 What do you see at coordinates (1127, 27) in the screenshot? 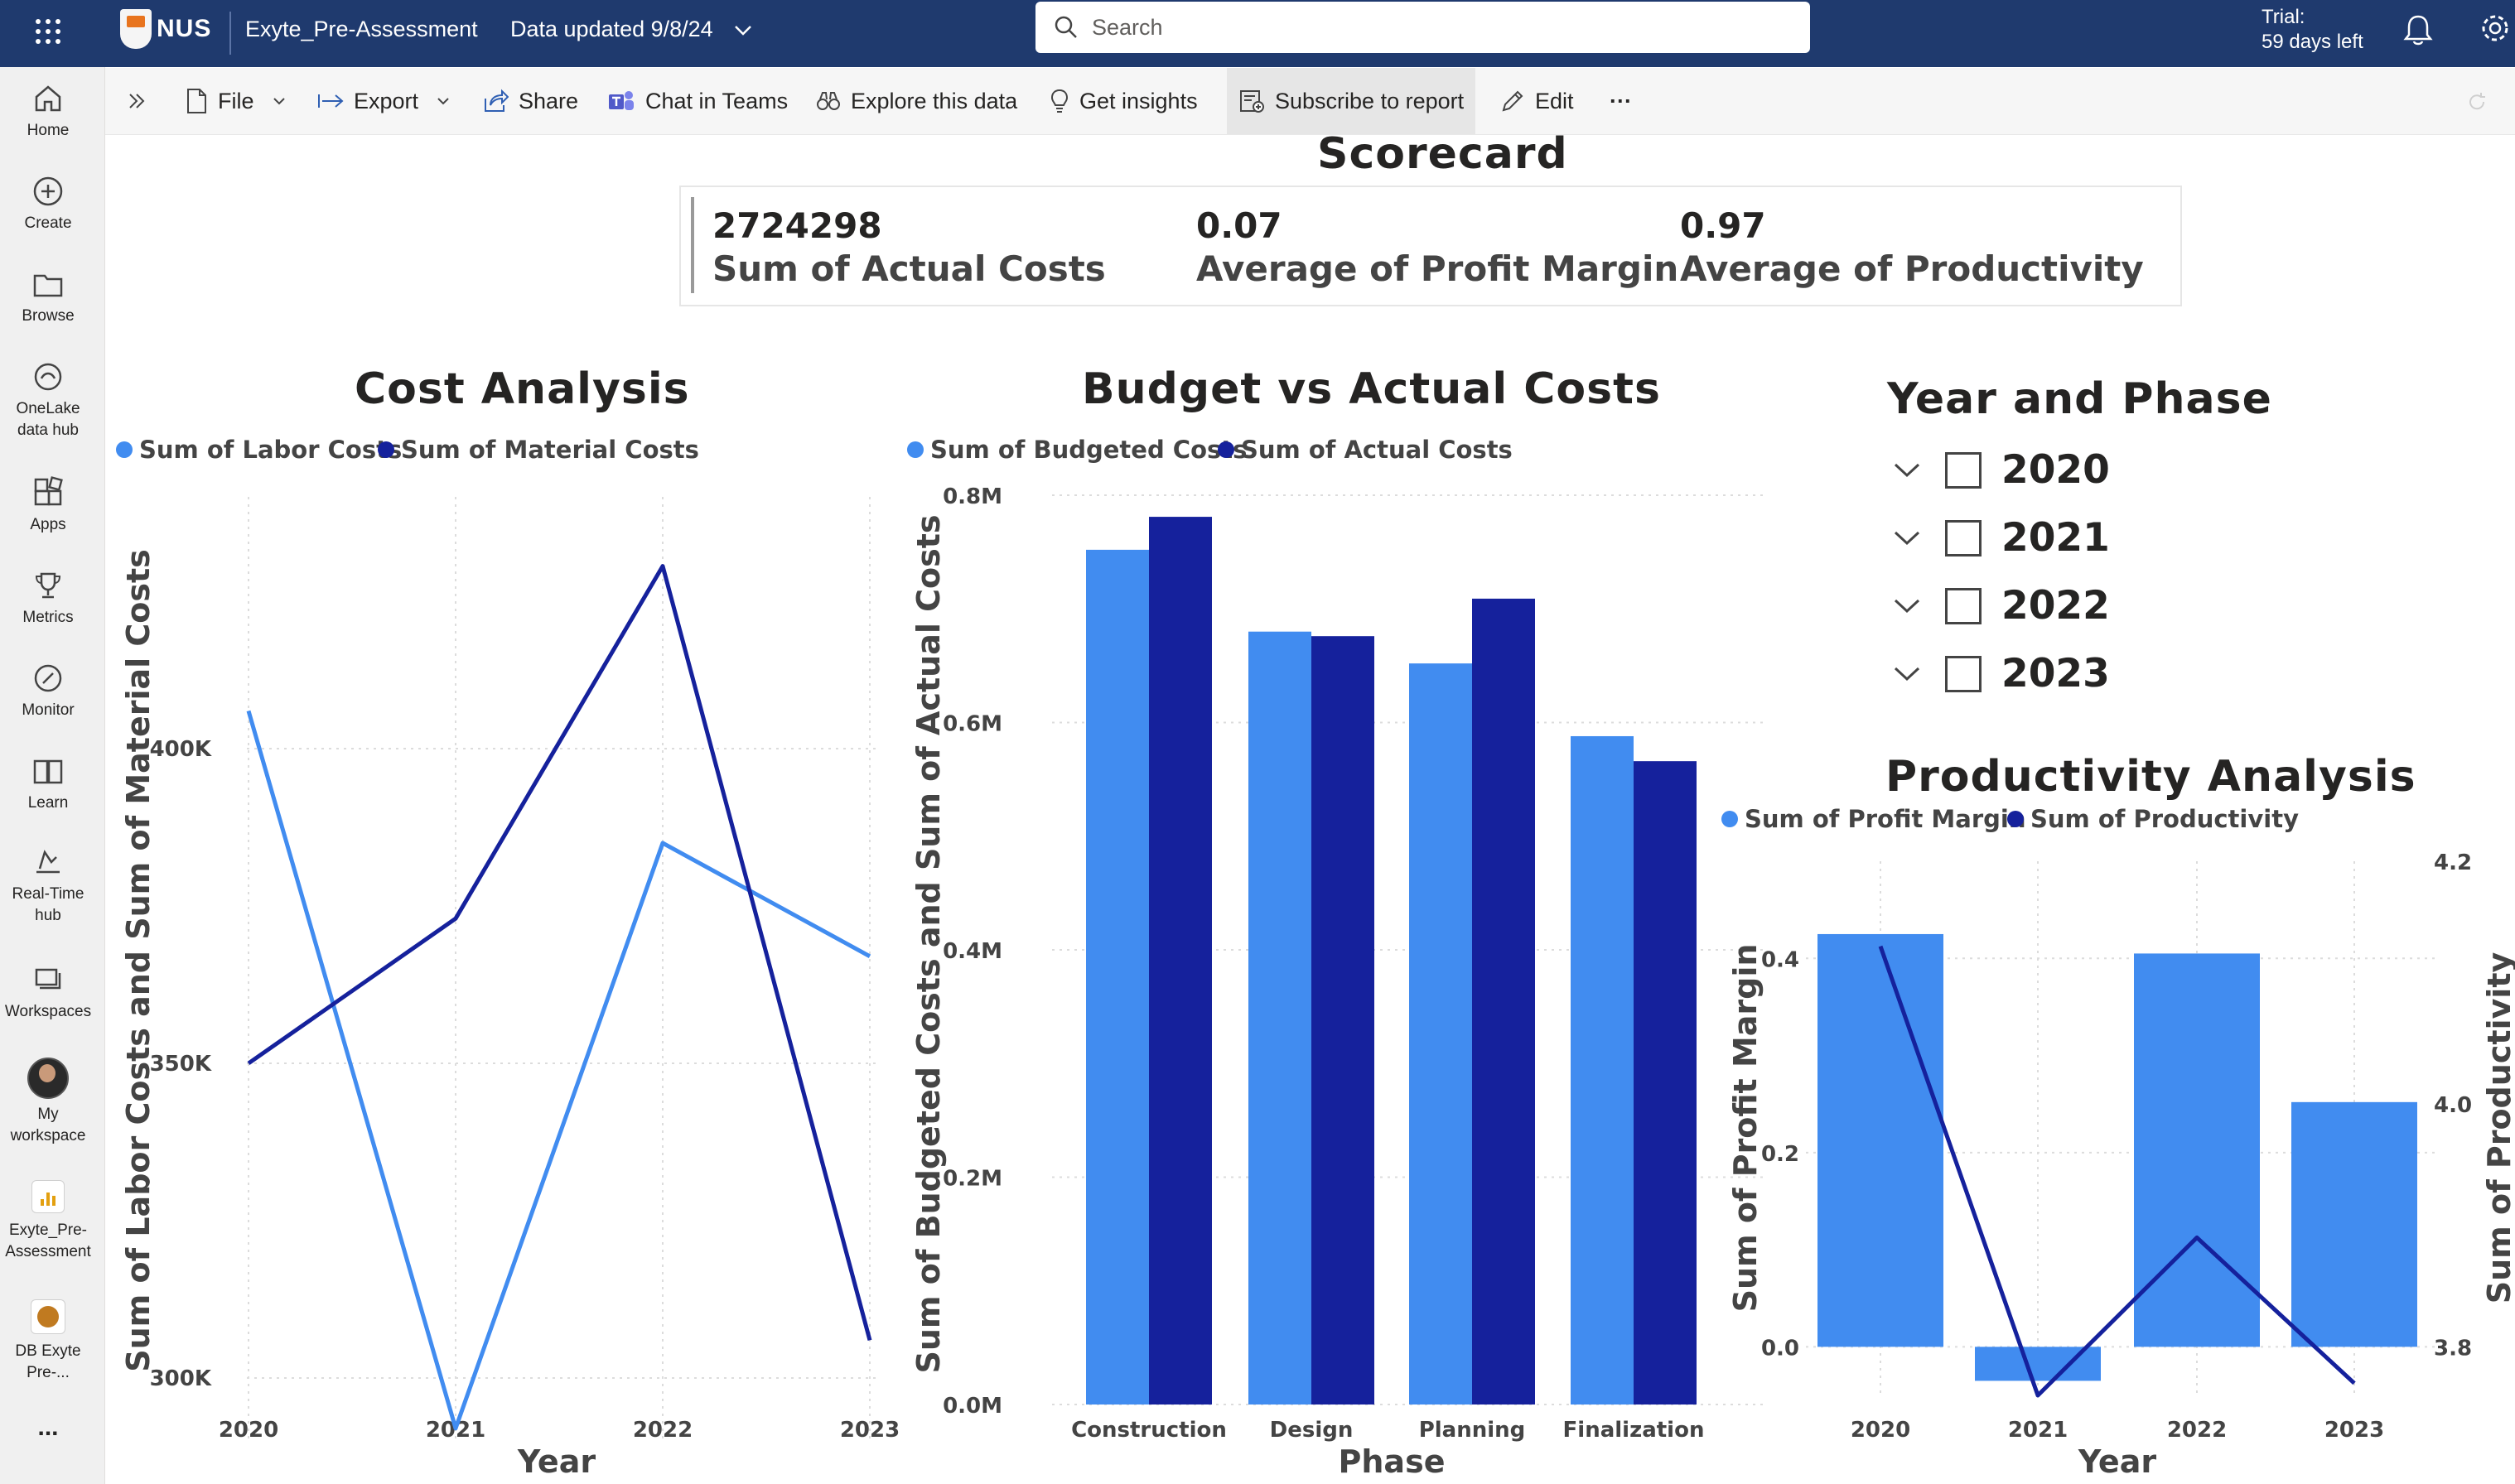
I see `search-placeholder: Search` at bounding box center [1127, 27].